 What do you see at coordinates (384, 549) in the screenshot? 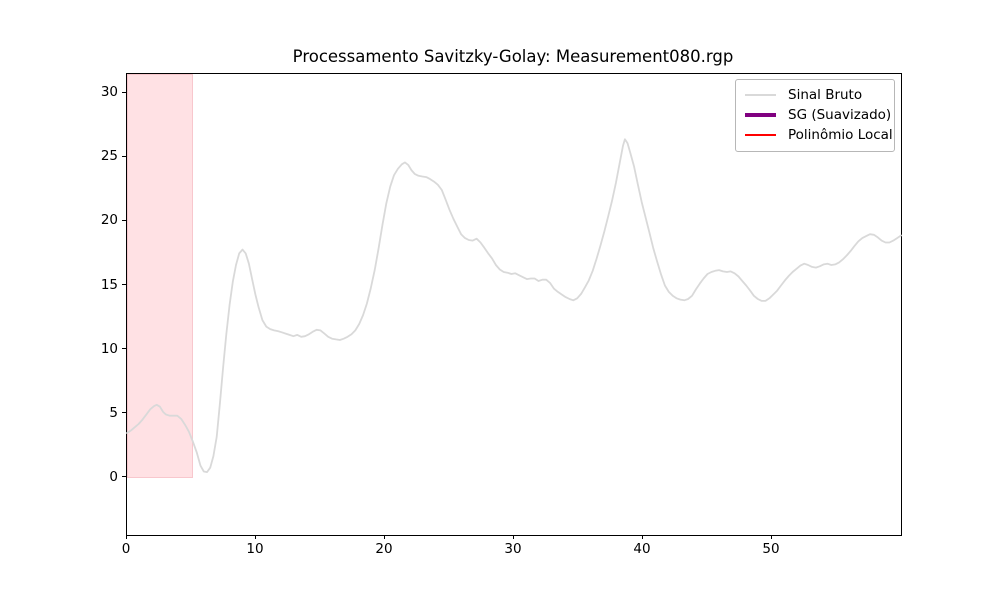
I see `x-tick-label: 20` at bounding box center [384, 549].